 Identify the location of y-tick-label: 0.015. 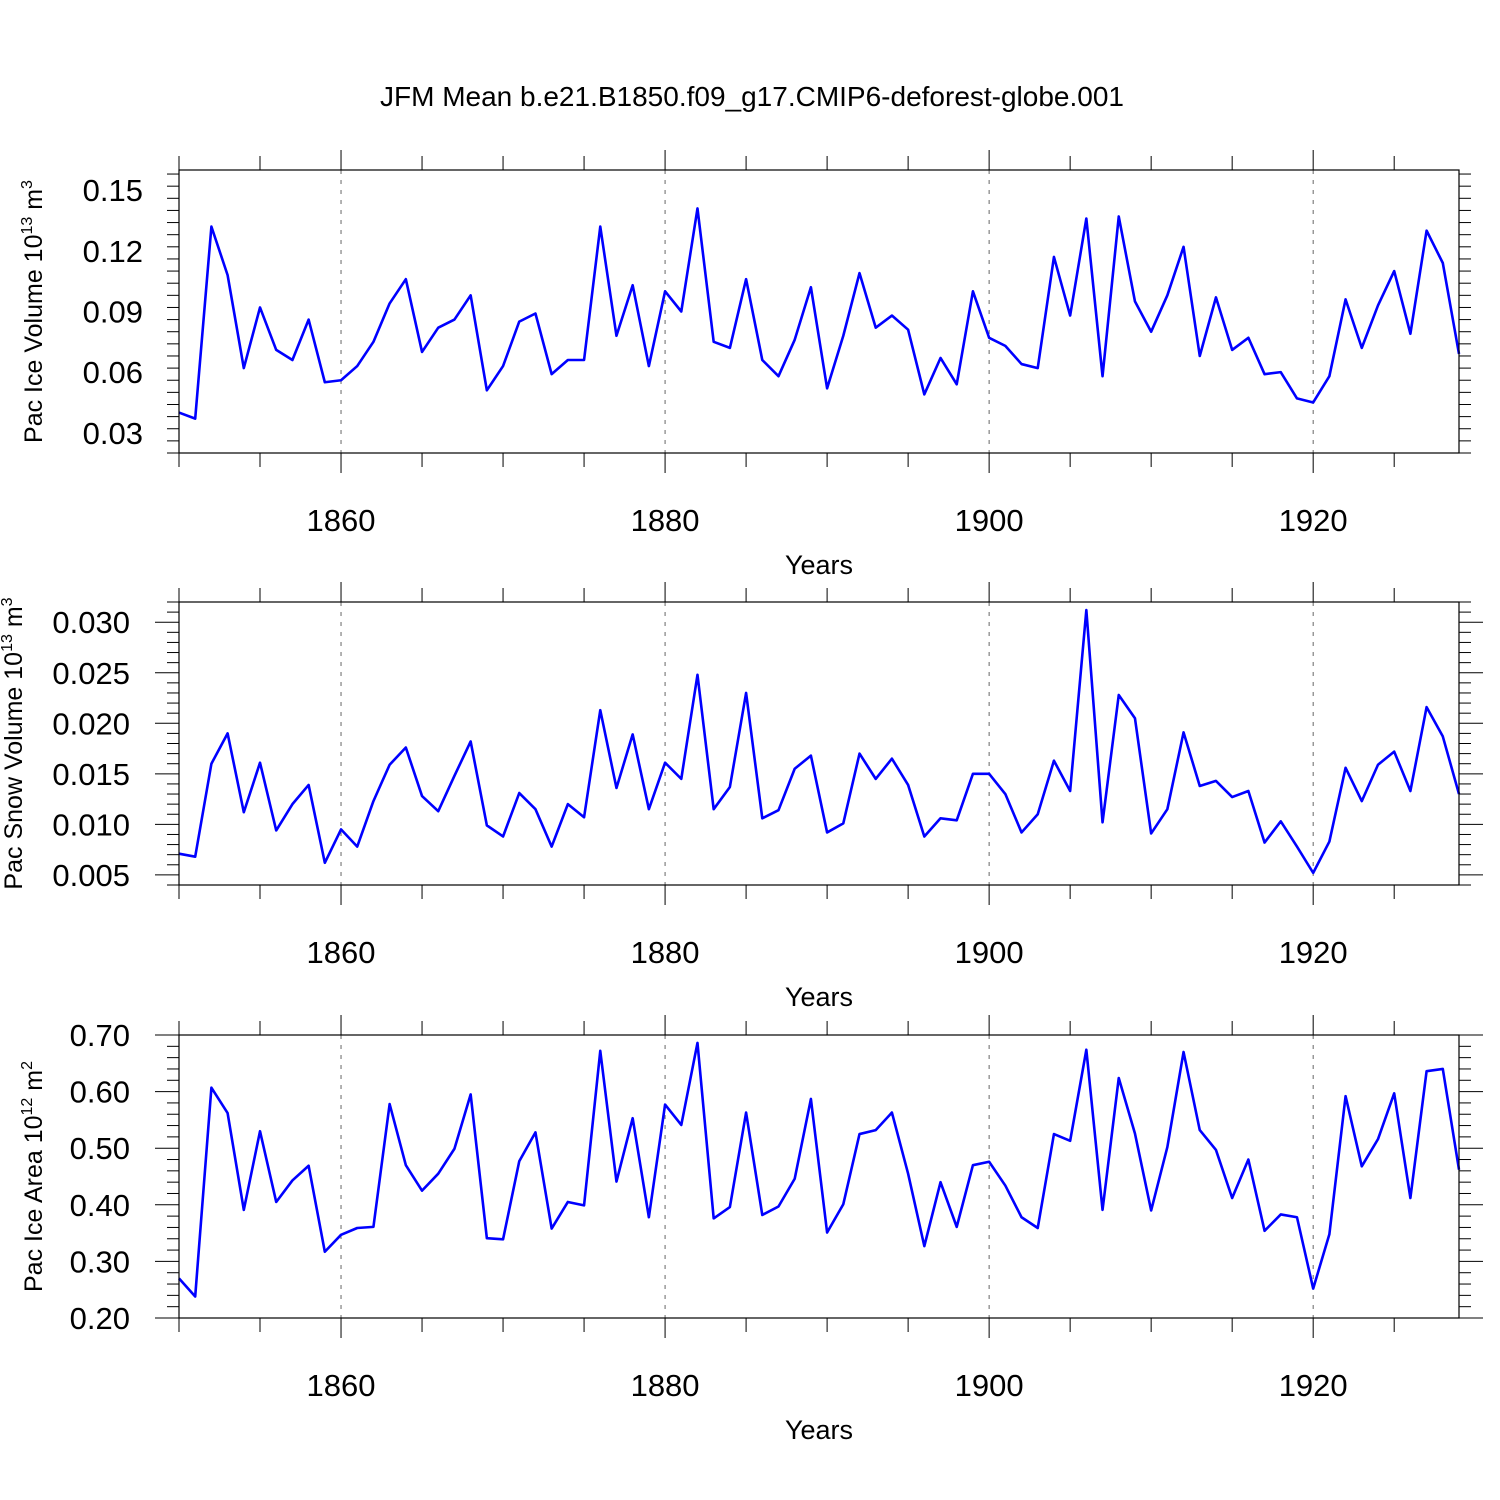
(91, 774).